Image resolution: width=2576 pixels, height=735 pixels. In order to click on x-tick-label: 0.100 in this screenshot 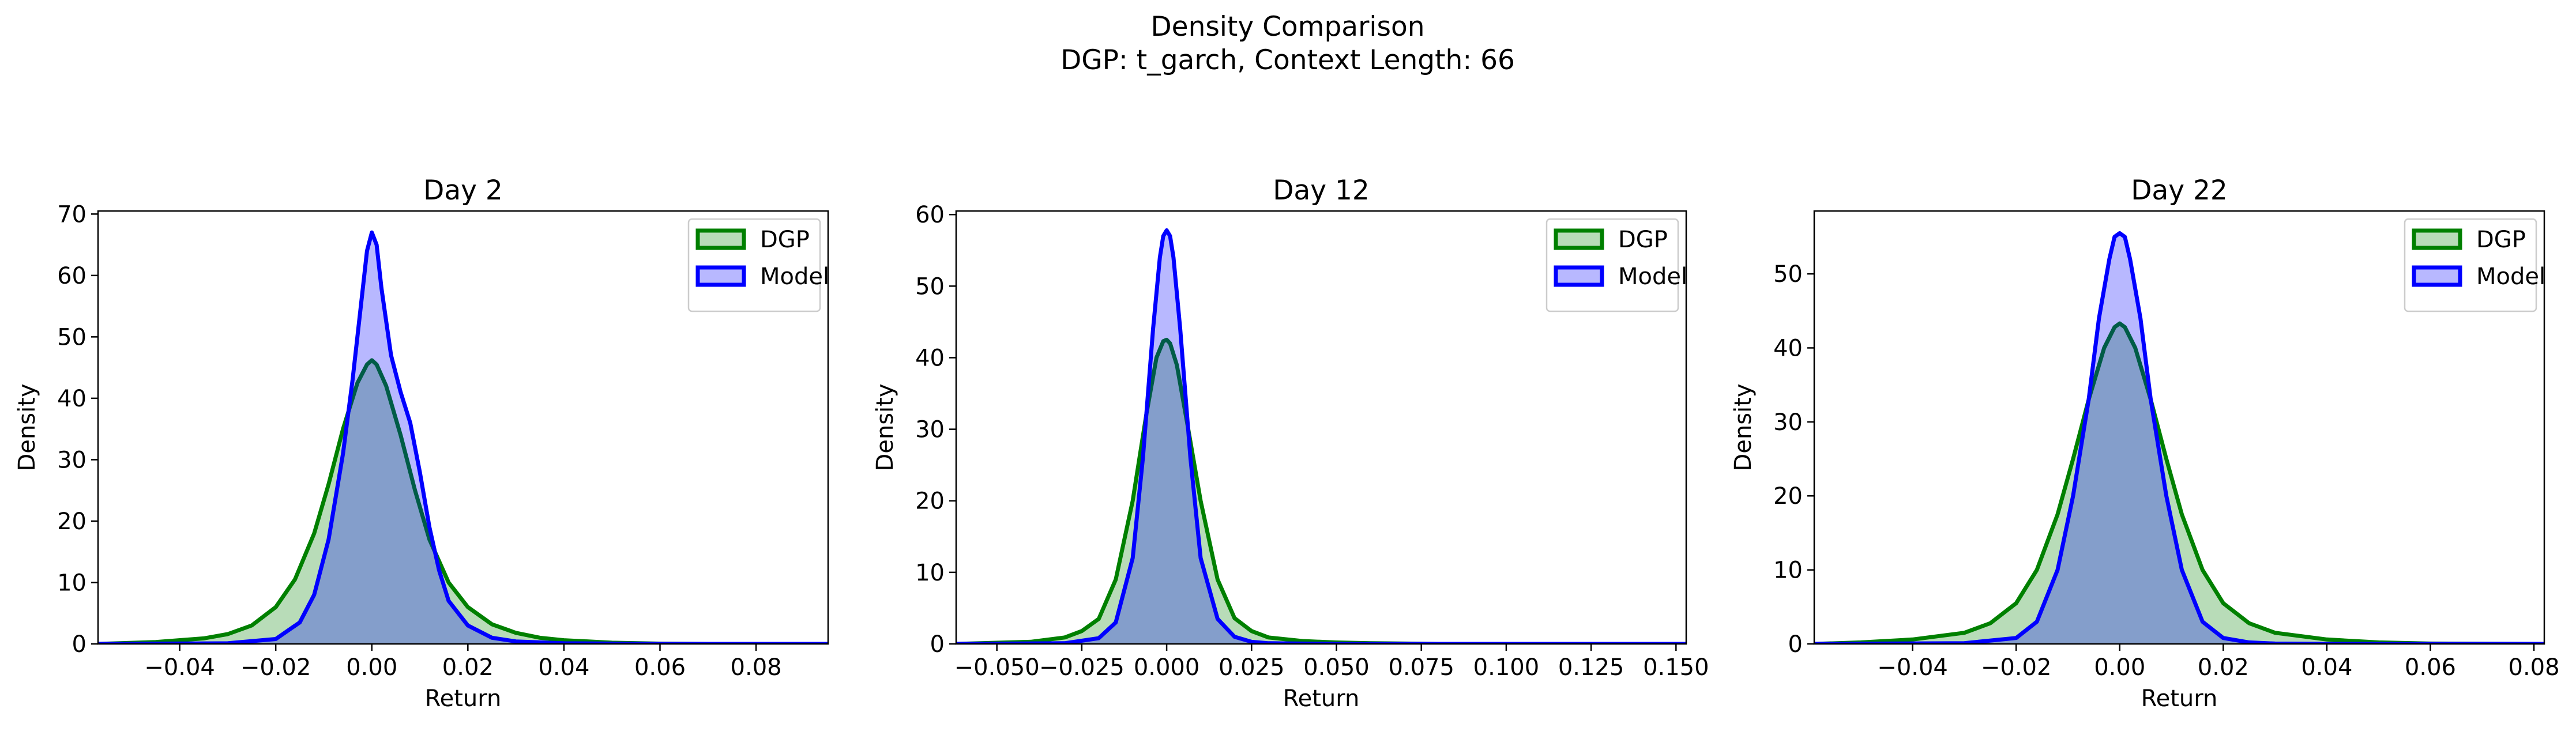, I will do `click(1506, 667)`.